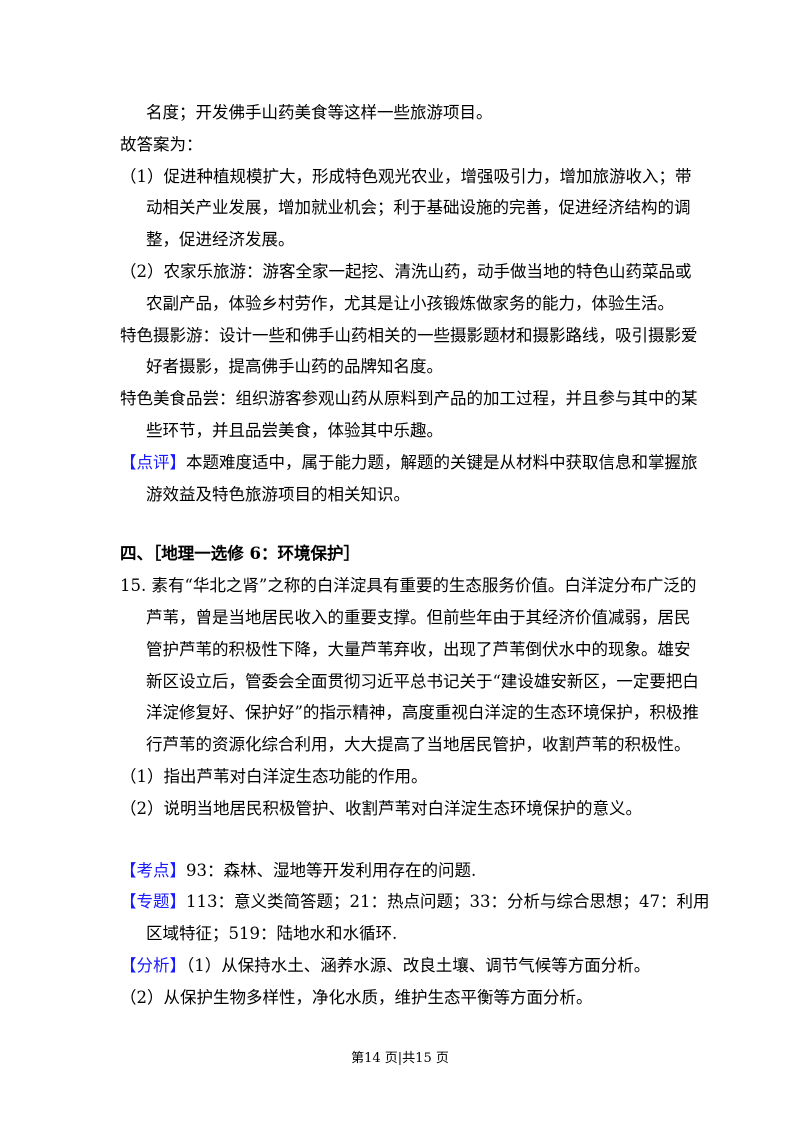 This screenshot has width=800, height=1132. I want to click on text-line: 区域特征；519：陆地水和水循环., so click(272, 934).